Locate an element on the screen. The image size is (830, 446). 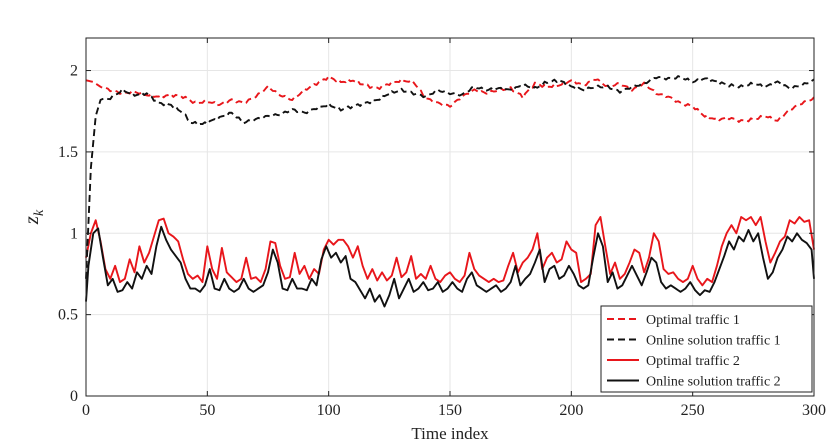
y-tick-label: 1.5 is located at coordinates (68, 152).